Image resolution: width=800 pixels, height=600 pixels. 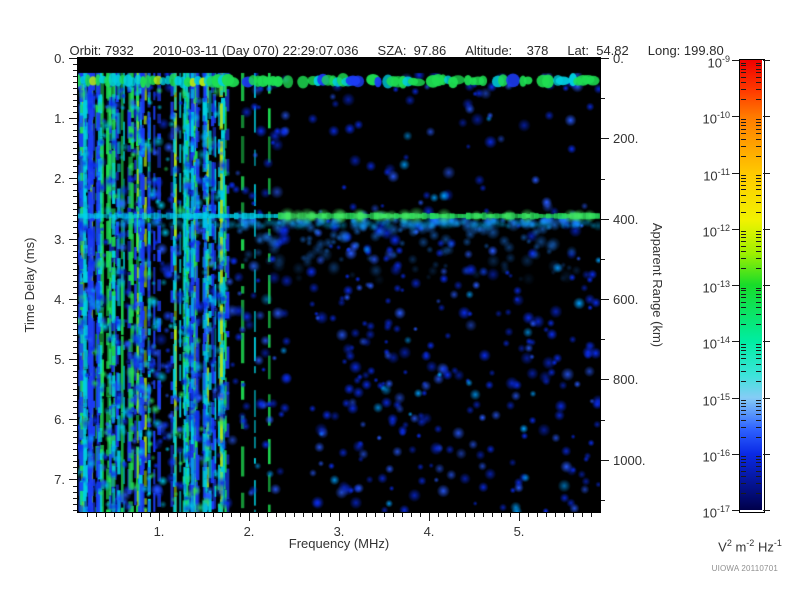 I want to click on header-field-altitude: Altitude: 378, so click(x=507, y=50).